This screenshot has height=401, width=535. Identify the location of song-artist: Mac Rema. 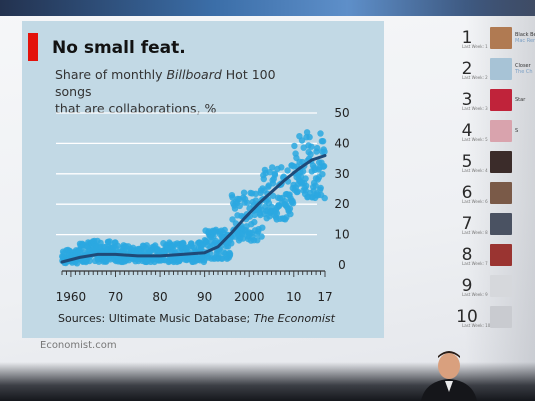
(525, 40).